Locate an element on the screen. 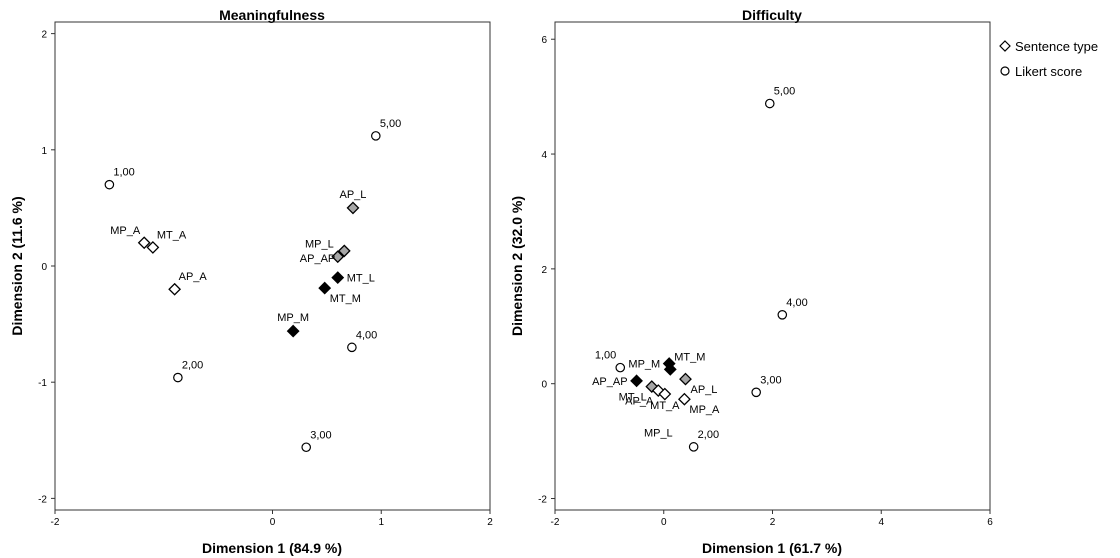  y-tick-label: 4 is located at coordinates (544, 155).